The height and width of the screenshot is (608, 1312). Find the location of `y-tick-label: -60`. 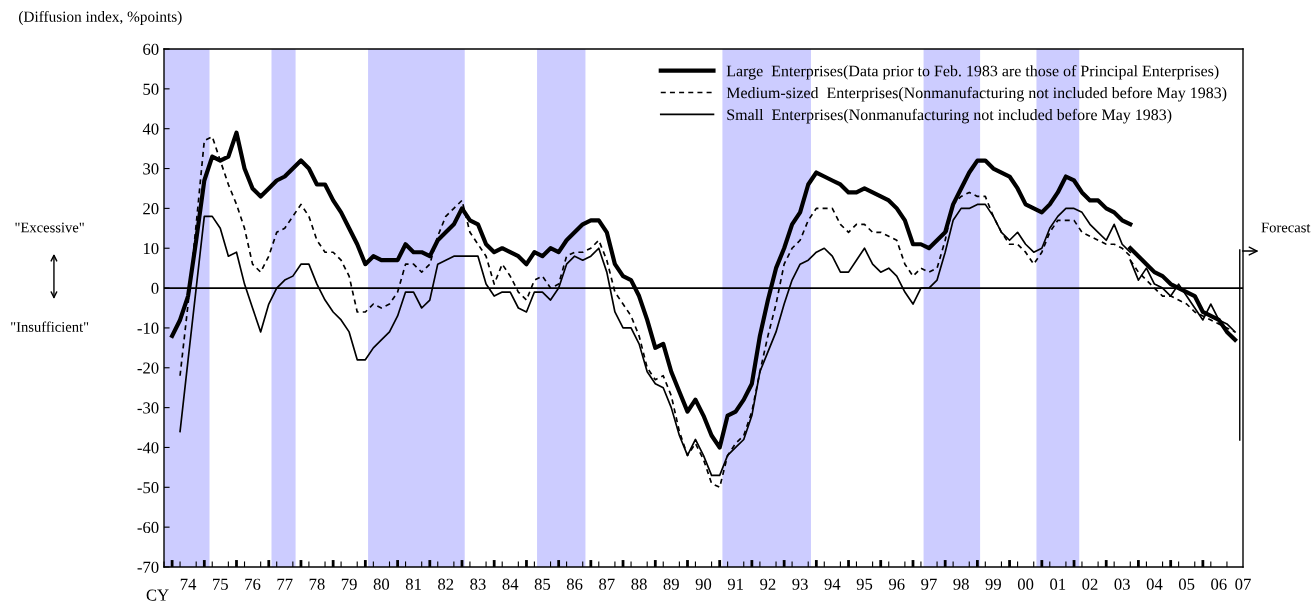

y-tick-label: -60 is located at coordinates (148, 527).